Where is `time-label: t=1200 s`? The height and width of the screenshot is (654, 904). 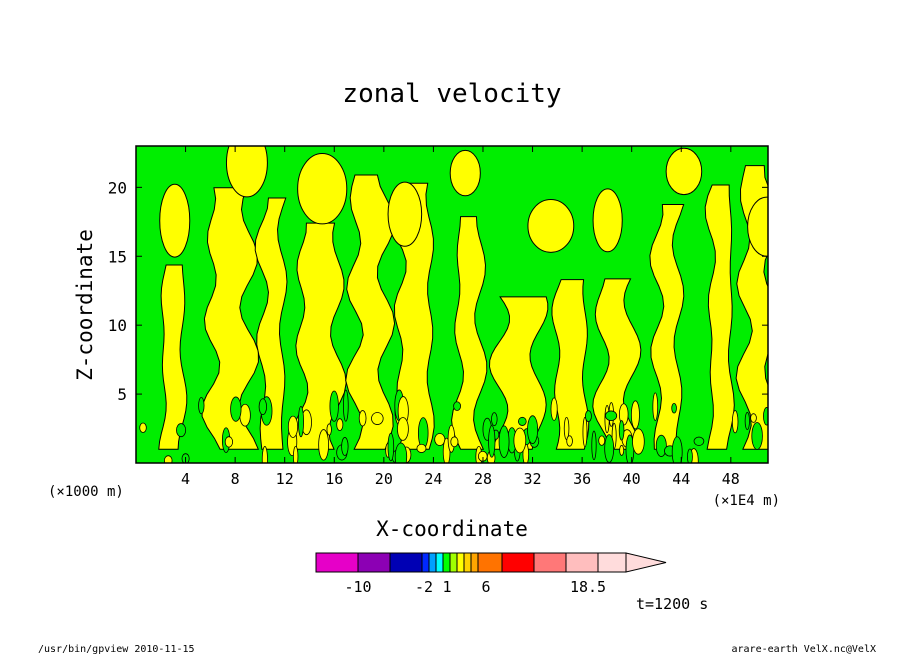 time-label: t=1200 s is located at coordinates (672, 604).